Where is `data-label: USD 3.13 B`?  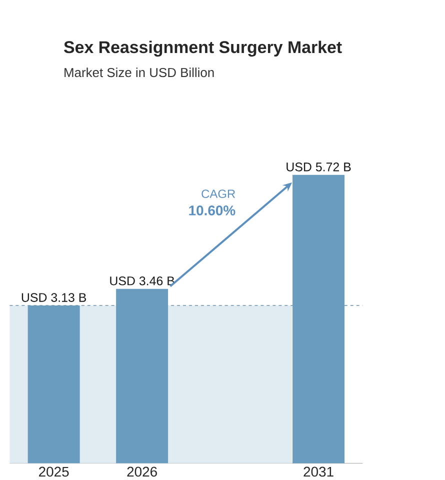 data-label: USD 3.13 B is located at coordinates (54, 297).